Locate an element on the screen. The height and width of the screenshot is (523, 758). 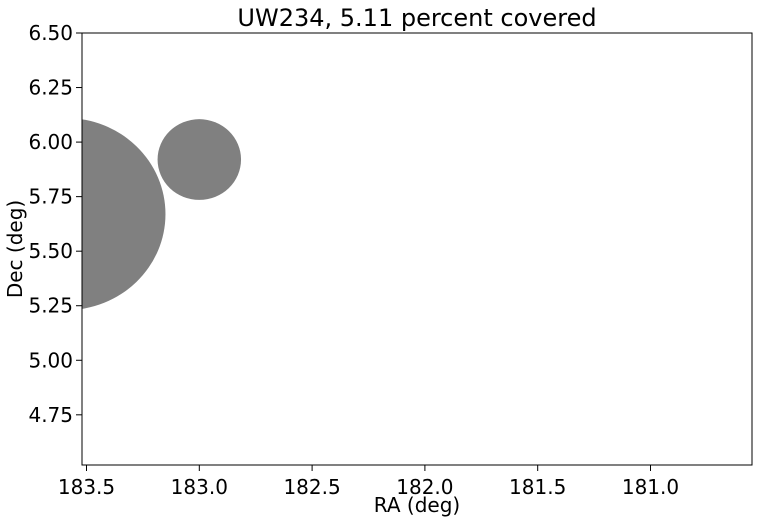
x-tick-label: 183.5 is located at coordinates (86, 487).